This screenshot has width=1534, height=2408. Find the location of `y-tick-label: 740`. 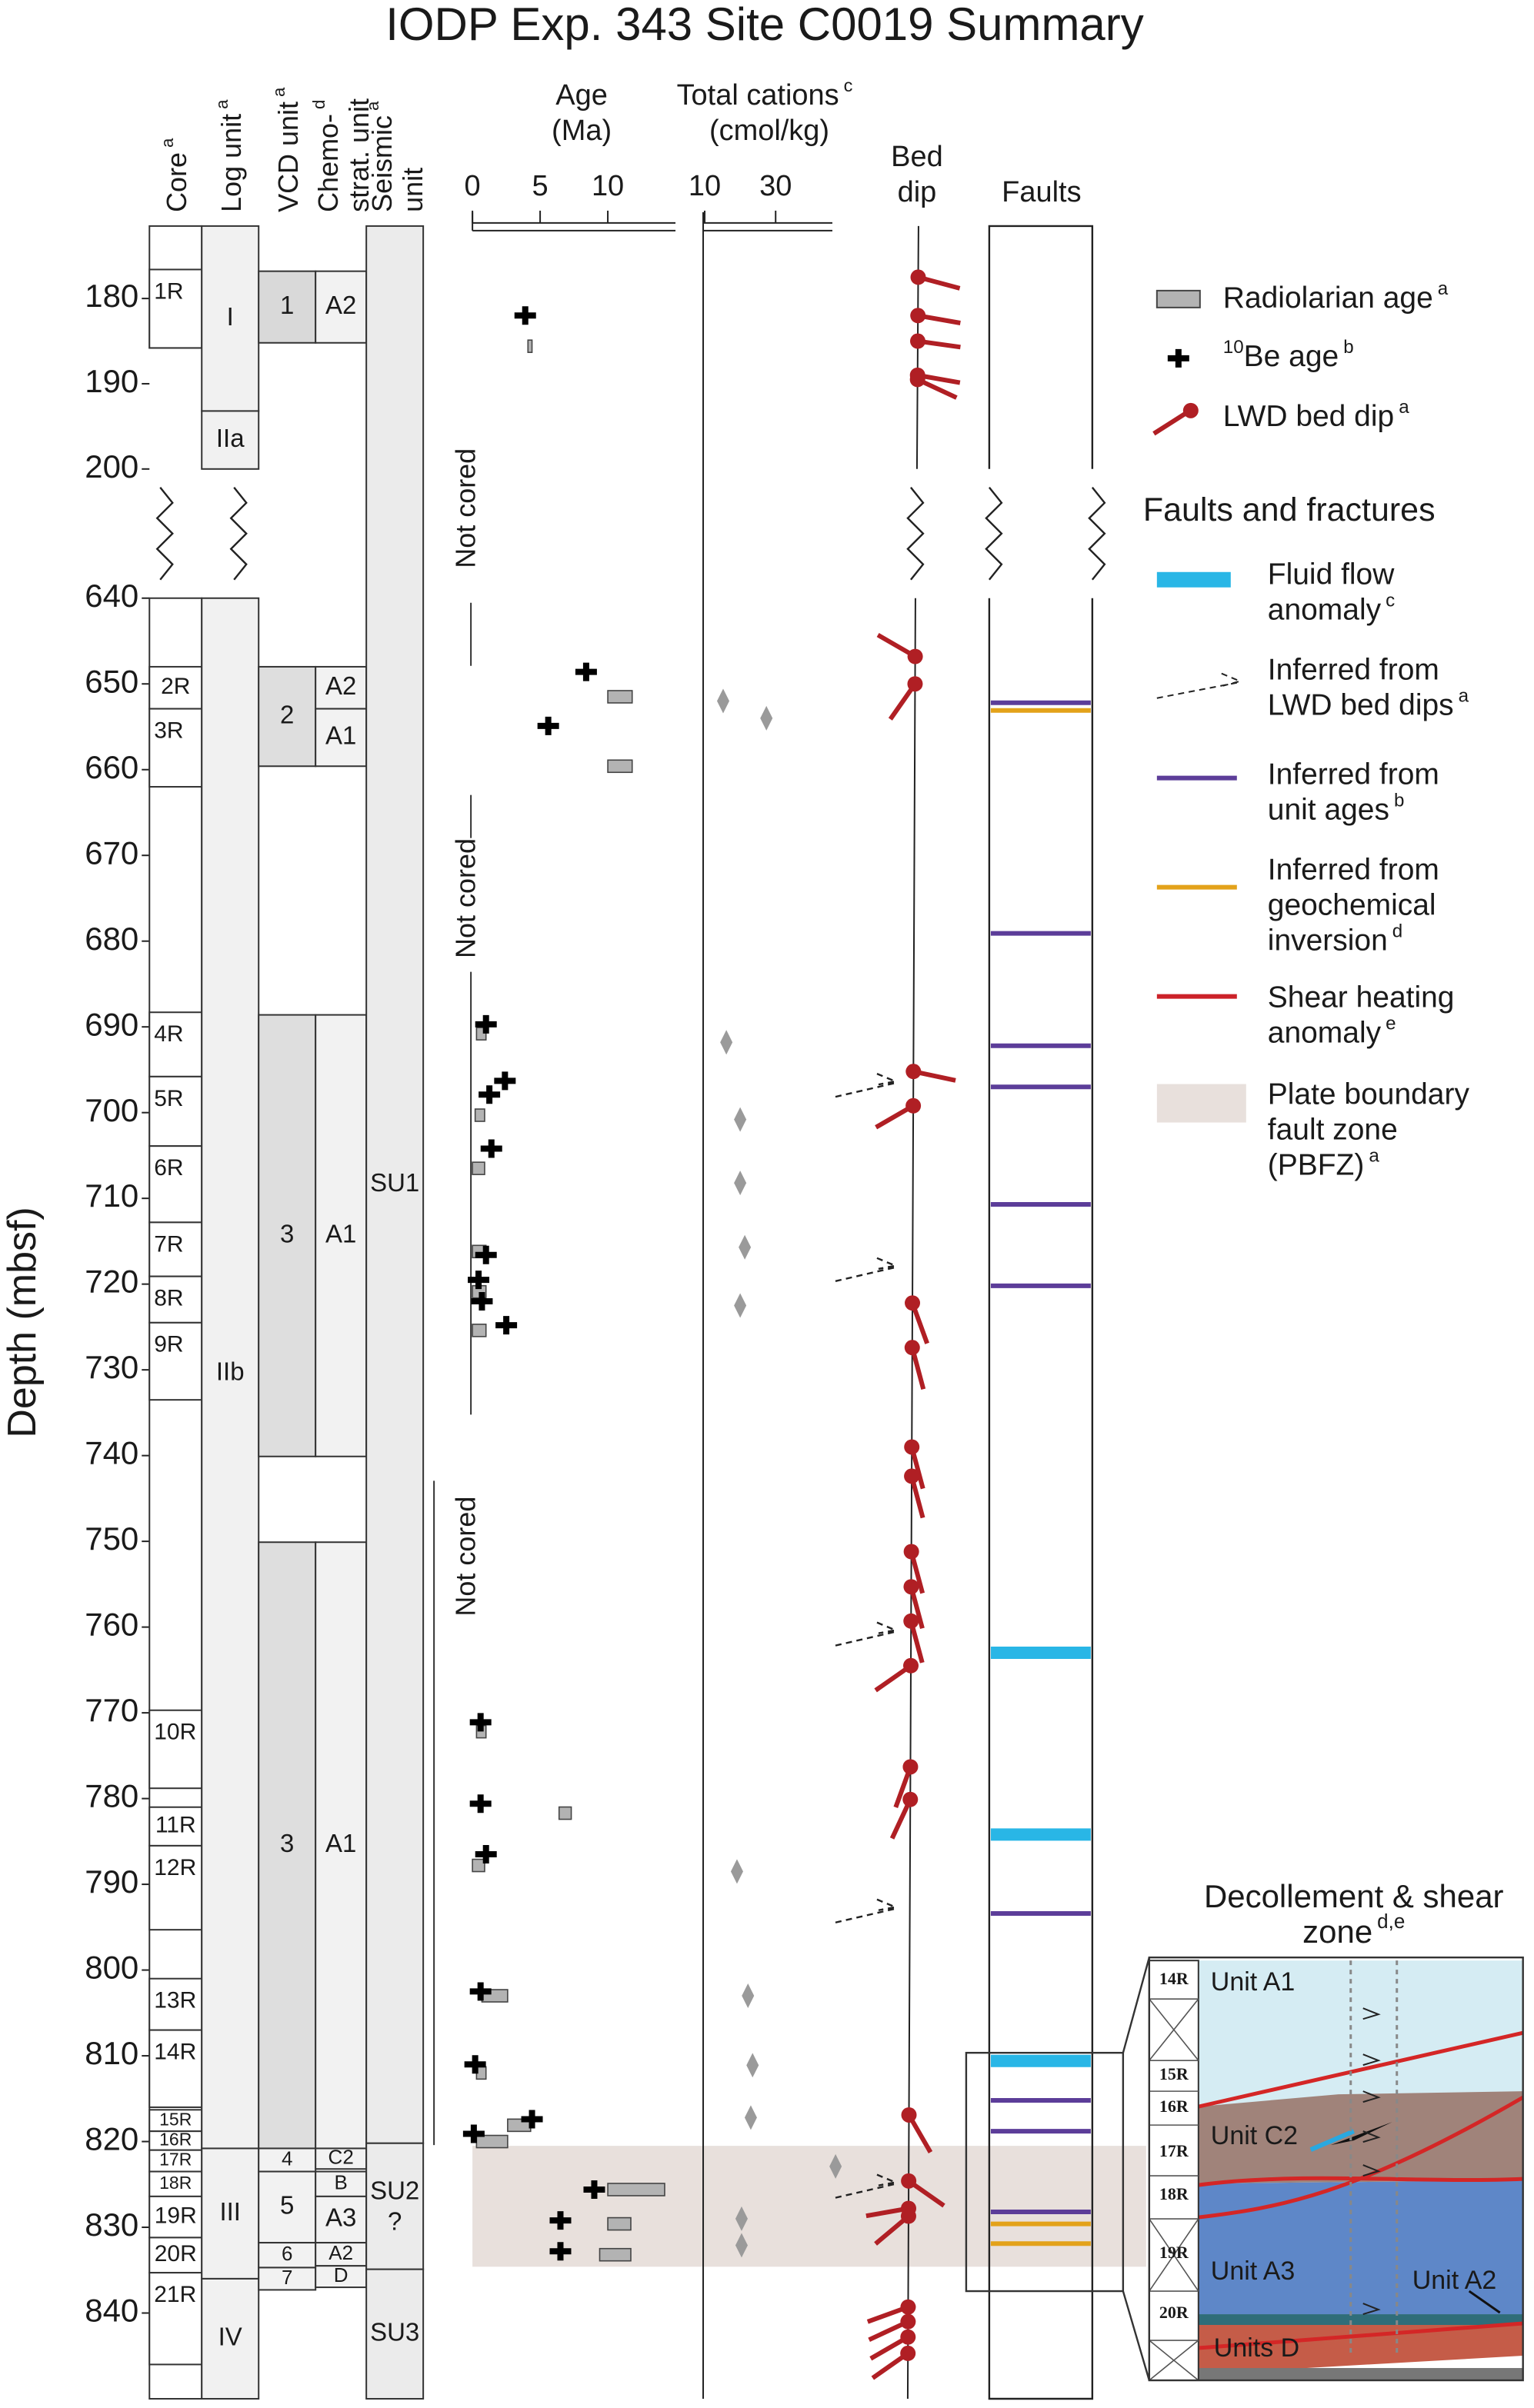

y-tick-label: 740 is located at coordinates (111, 1453).